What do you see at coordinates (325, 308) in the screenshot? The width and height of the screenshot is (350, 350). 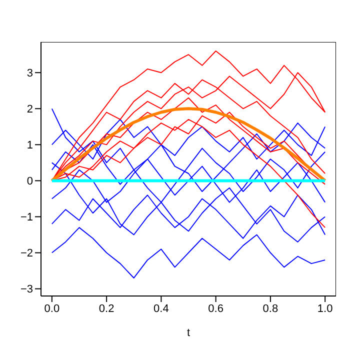 I see `x-tick-label: 1.0` at bounding box center [325, 308].